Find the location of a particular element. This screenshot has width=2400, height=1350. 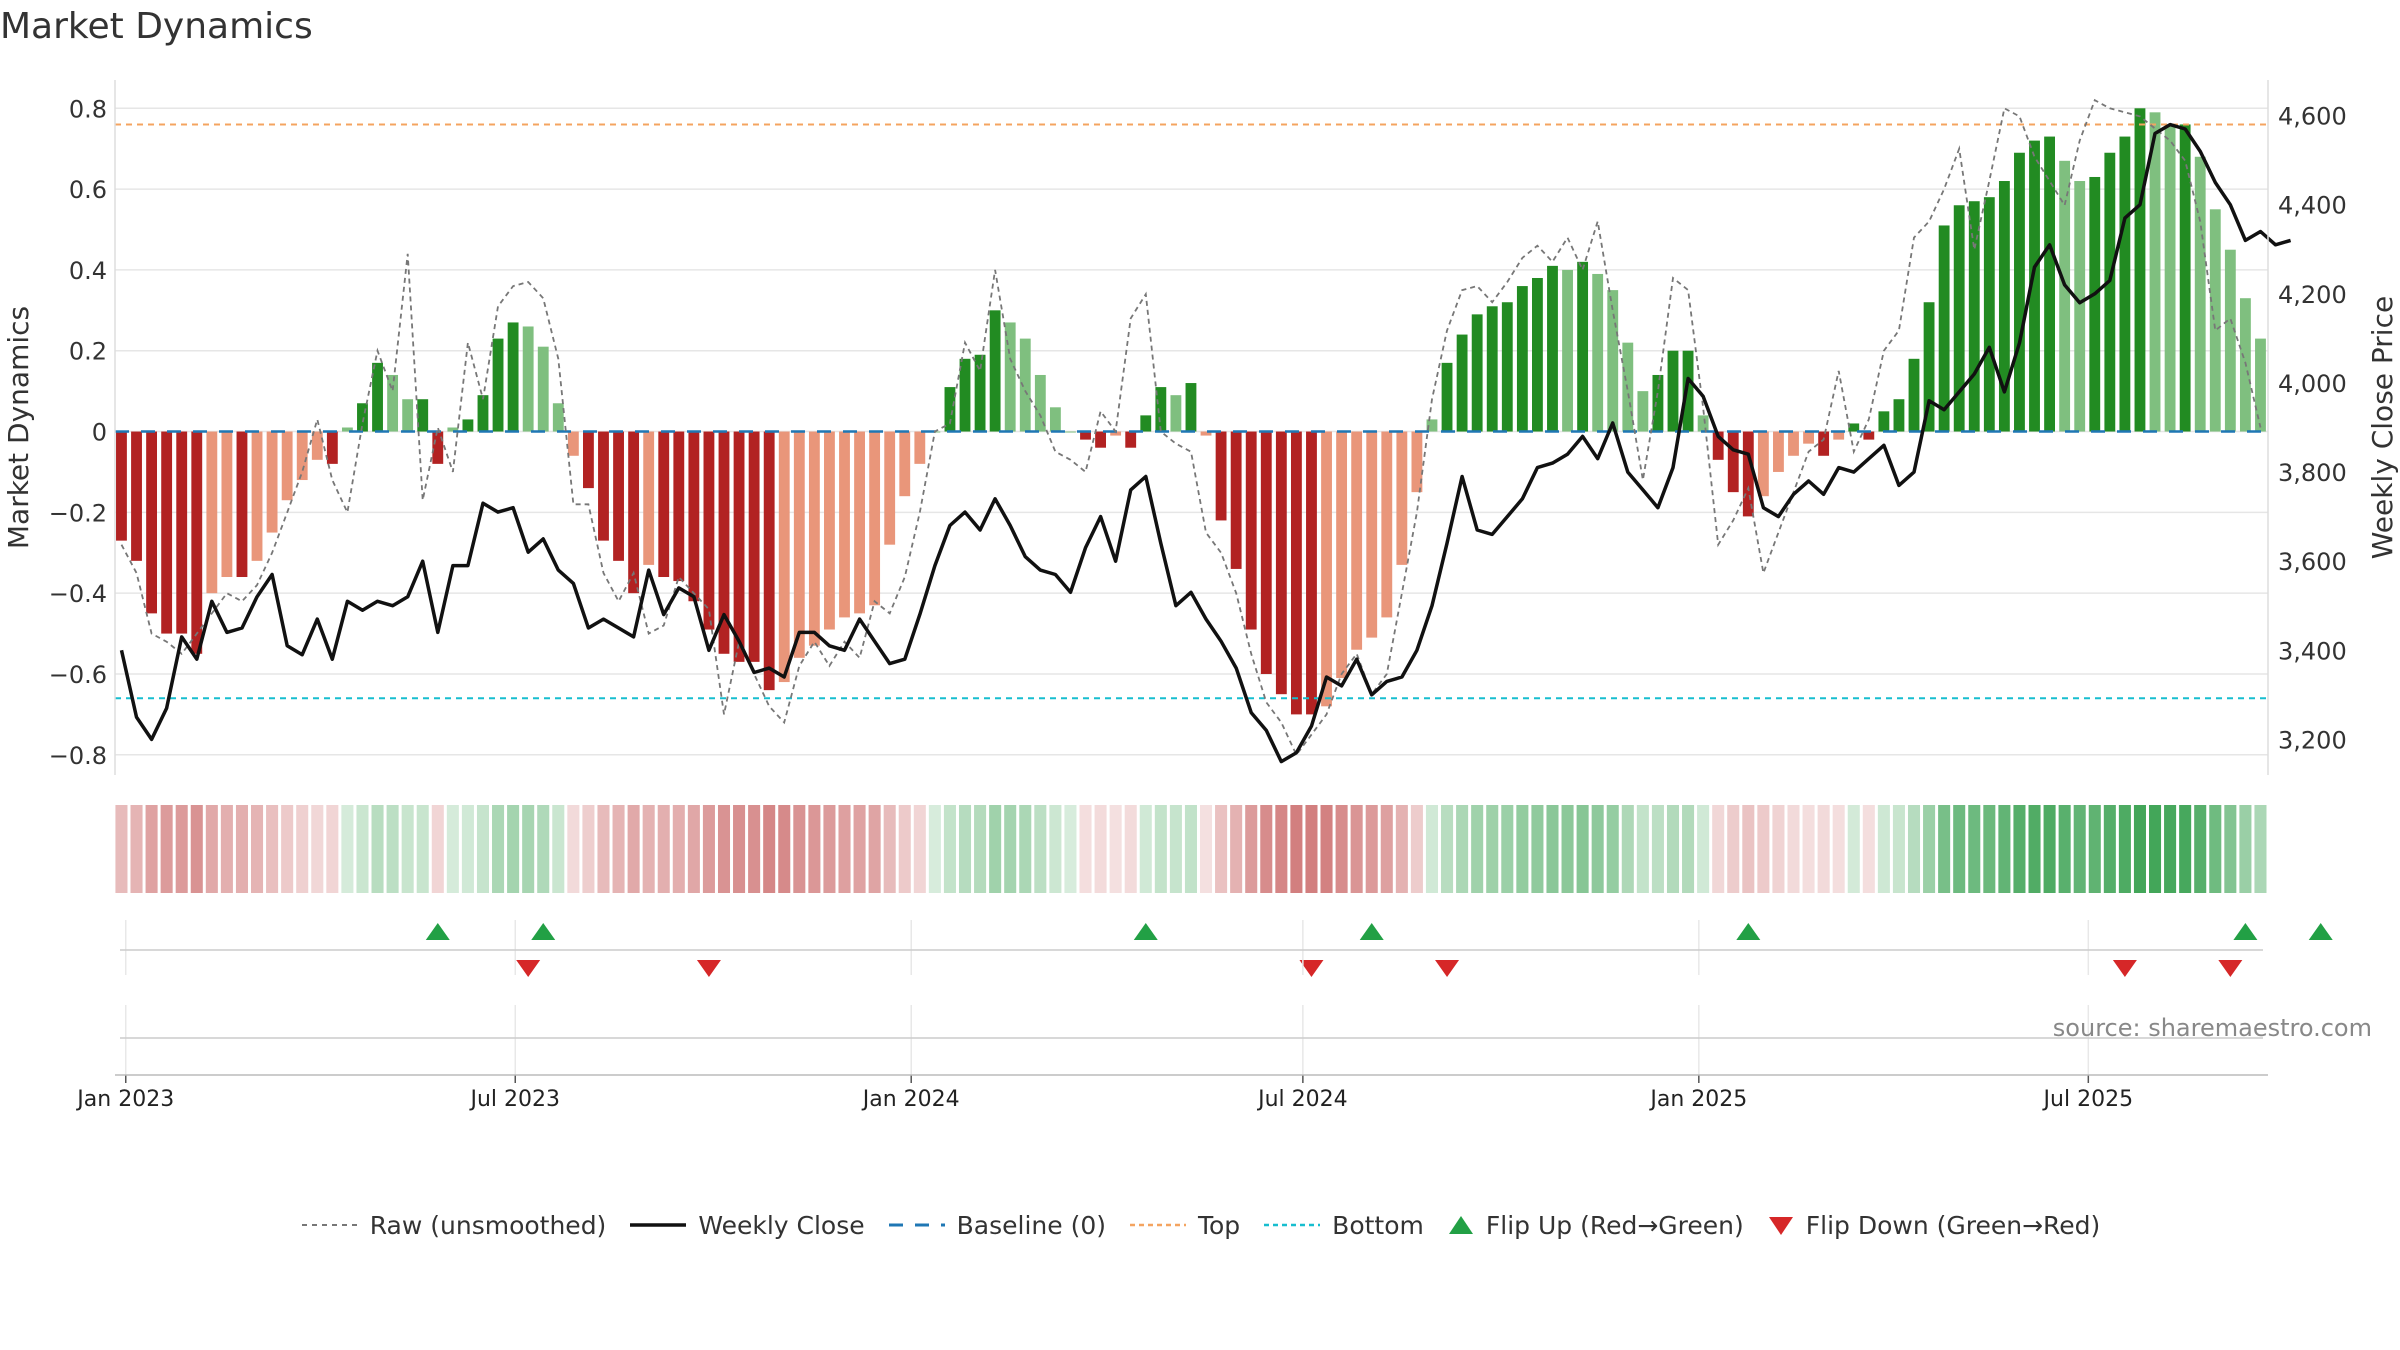

legend-flip-up-label: Flip Up (Red→Green) is located at coordinates (1614, 1225).